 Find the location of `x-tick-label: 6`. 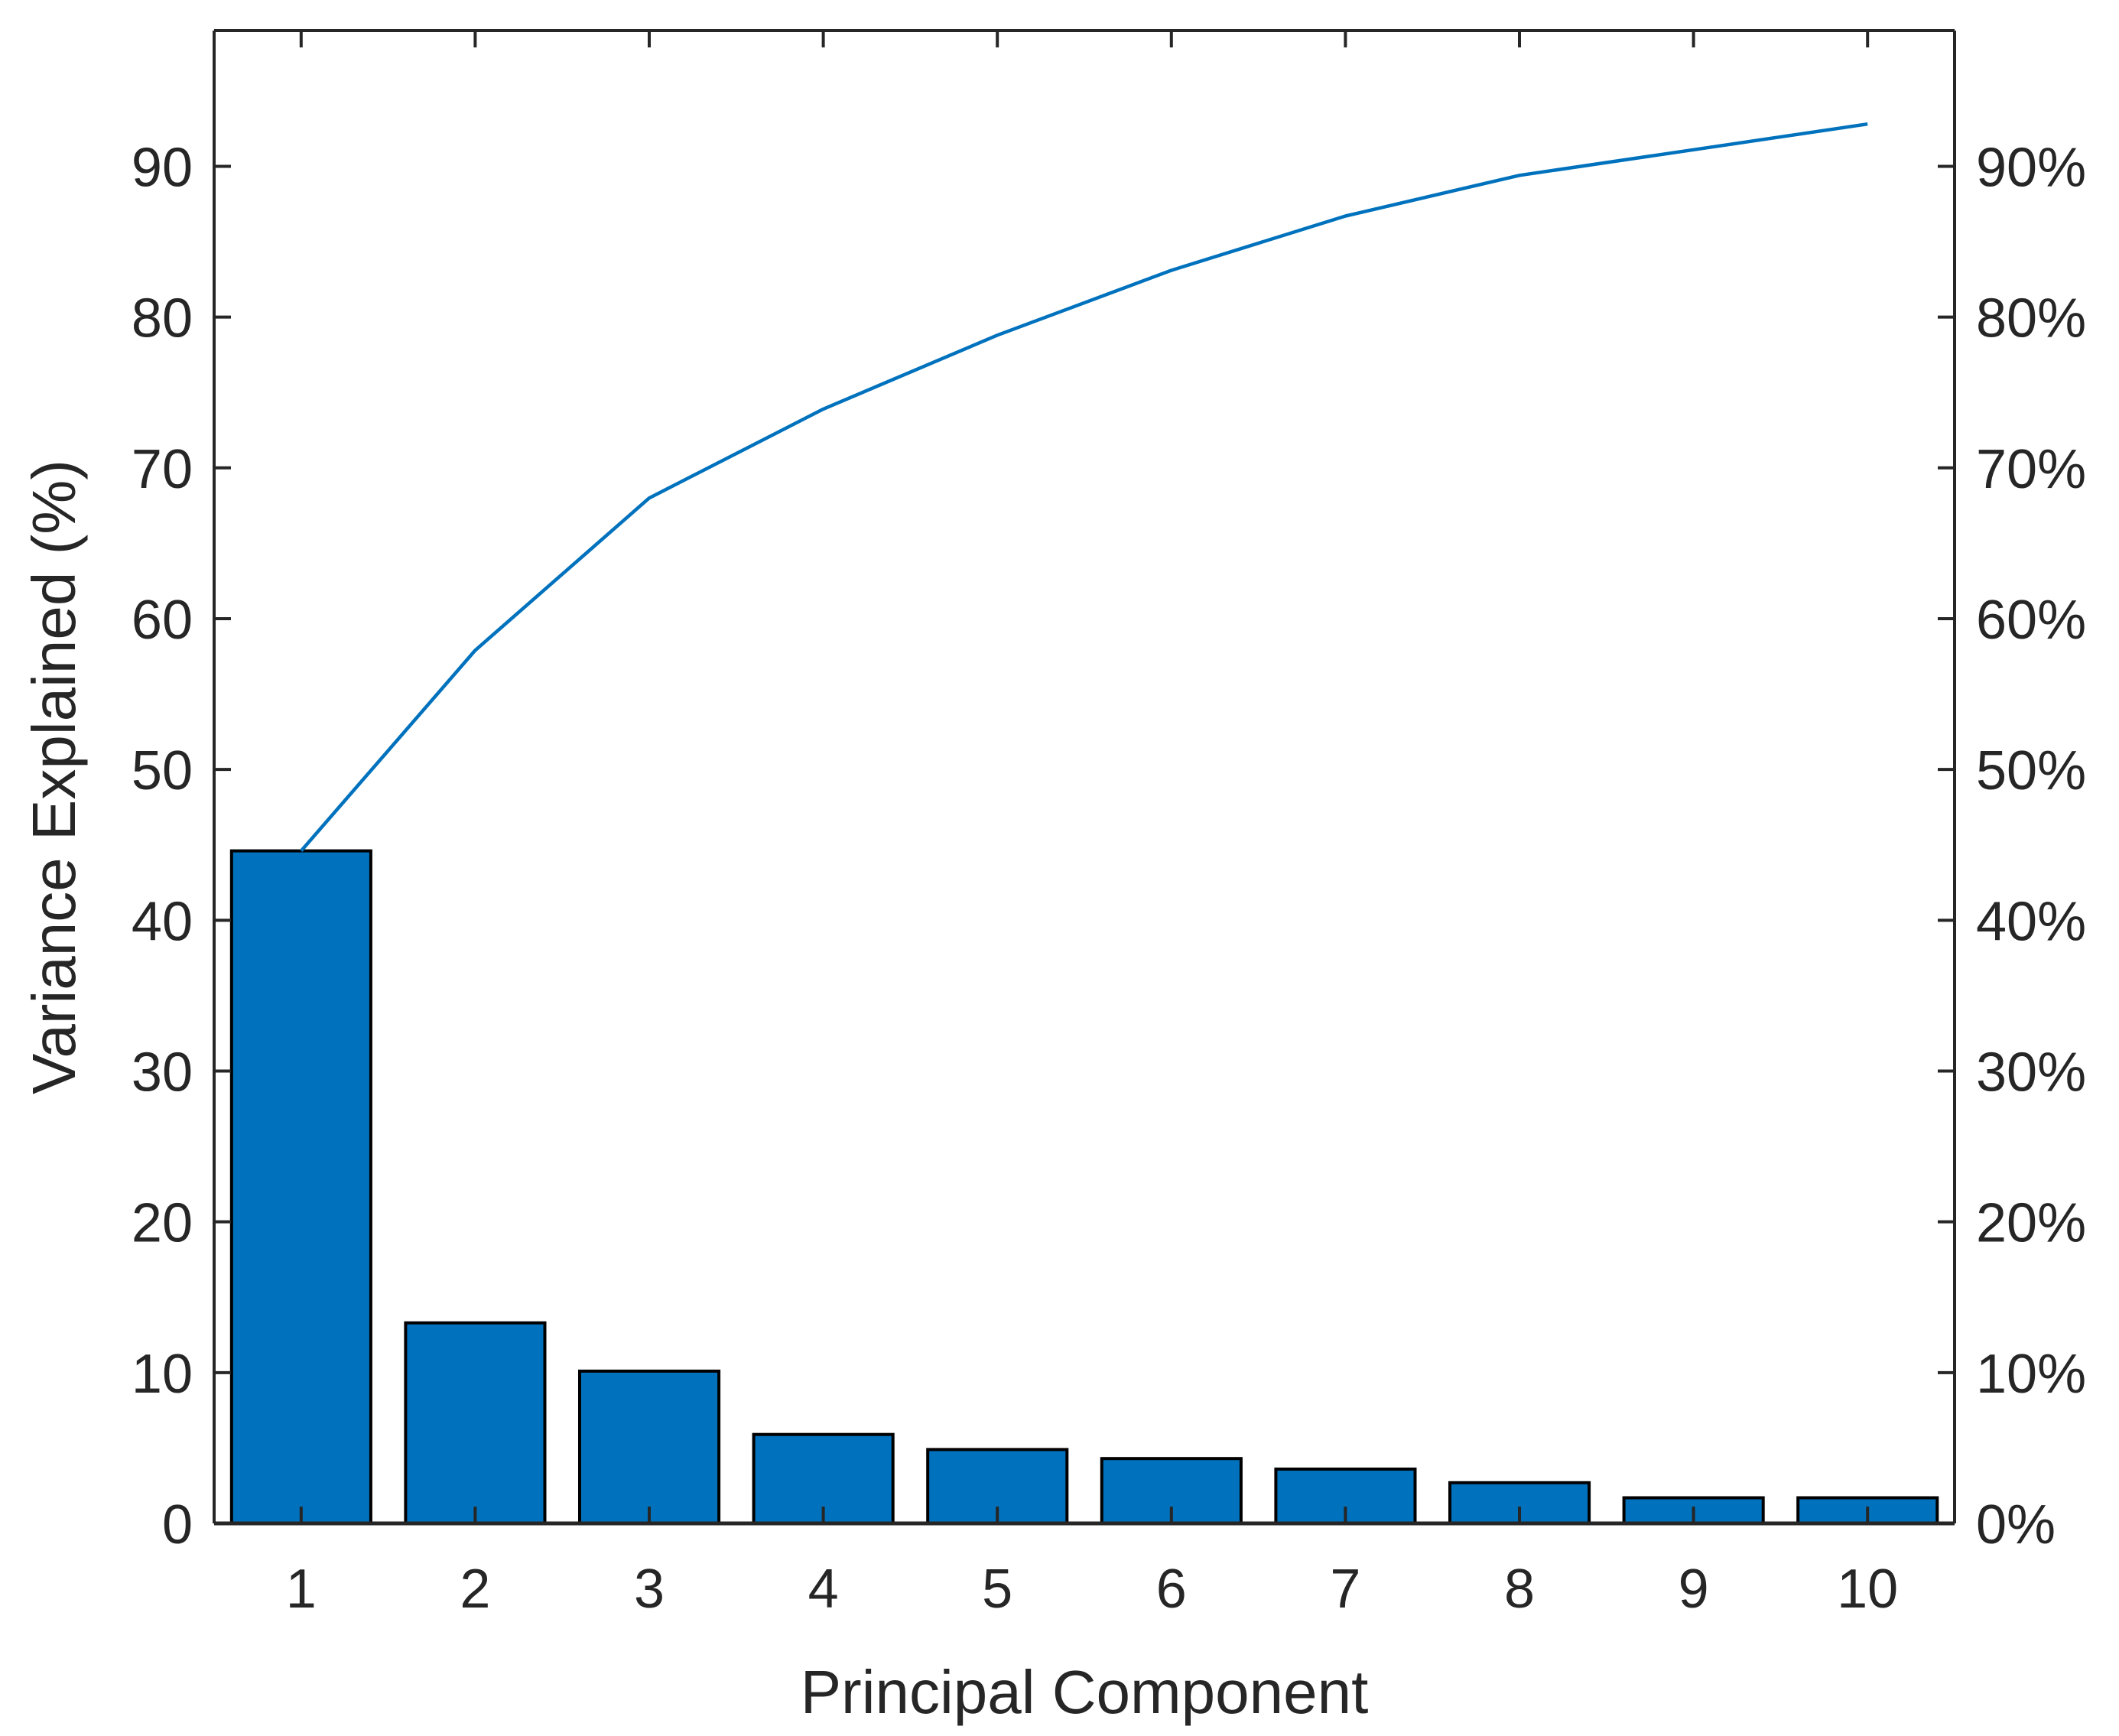

x-tick-label: 6 is located at coordinates (1171, 1589).